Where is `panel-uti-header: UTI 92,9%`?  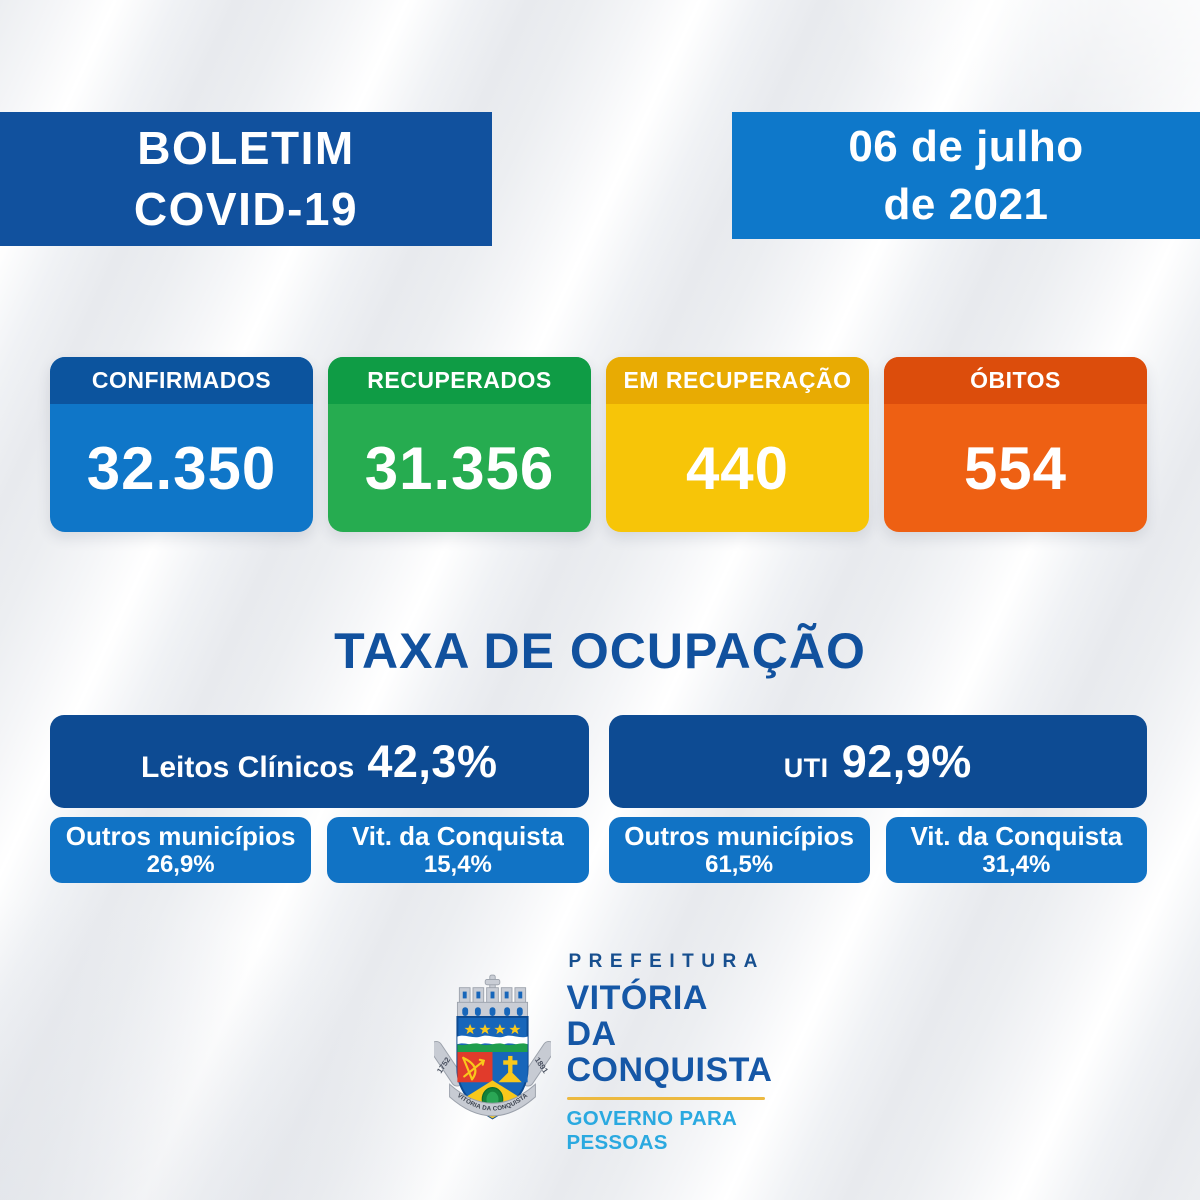
panel-uti-header: UTI 92,9% is located at coordinates (877, 761).